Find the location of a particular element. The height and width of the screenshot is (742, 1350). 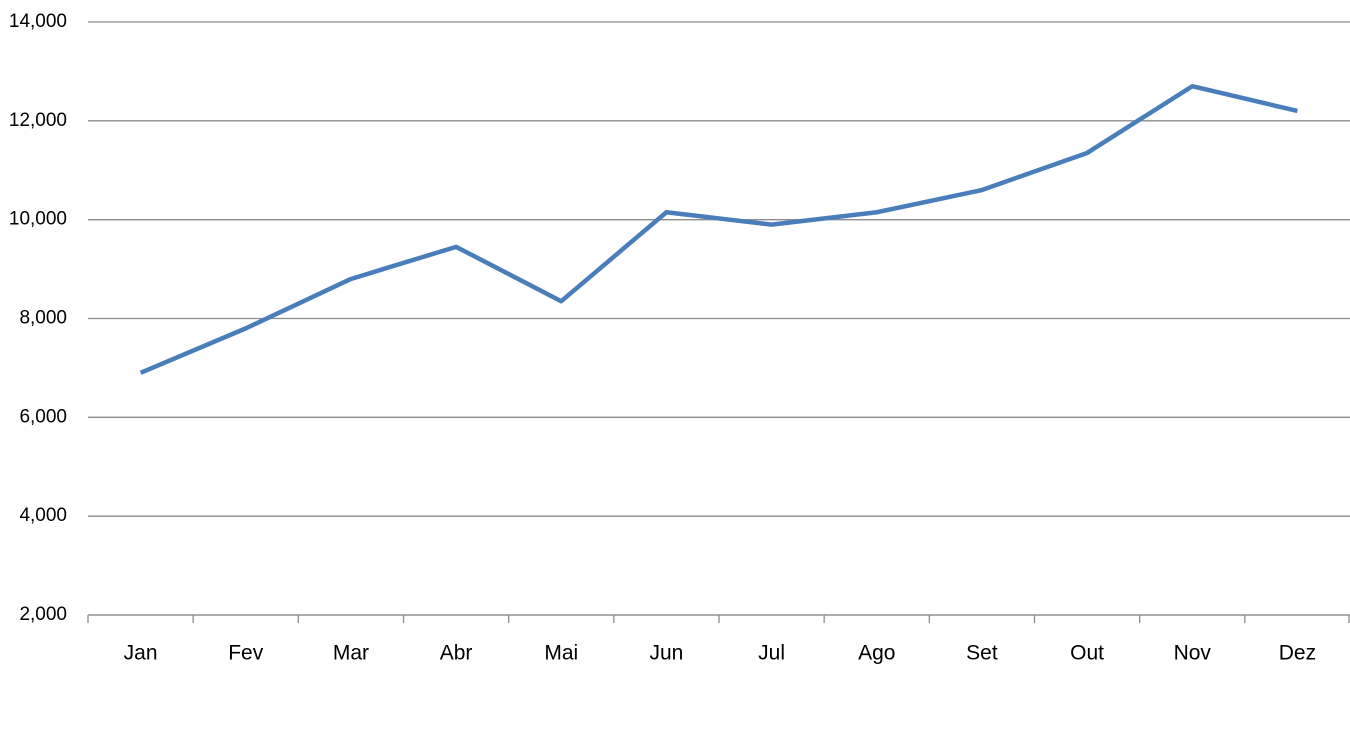

x-tick-label: Set is located at coordinates (982, 653).